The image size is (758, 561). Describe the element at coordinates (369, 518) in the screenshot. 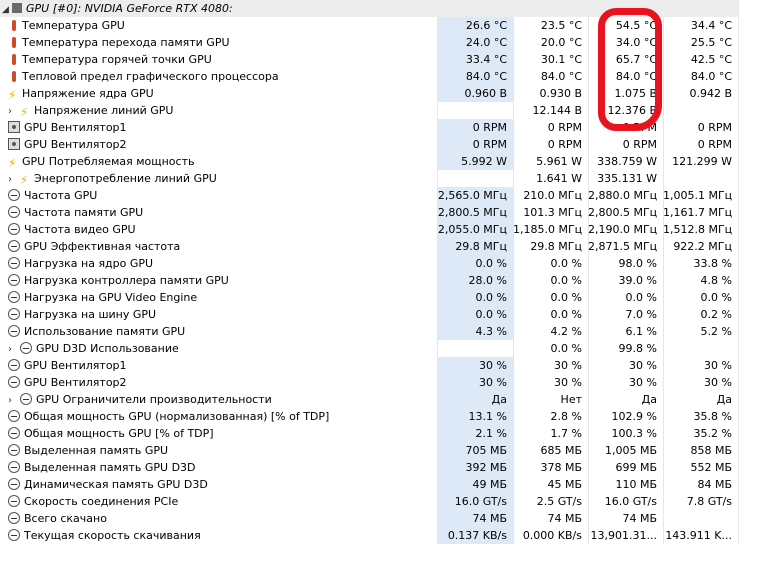

I see `sensor-row: Всего скачано 74 МБ 74 МБ 74 МБ` at that location.